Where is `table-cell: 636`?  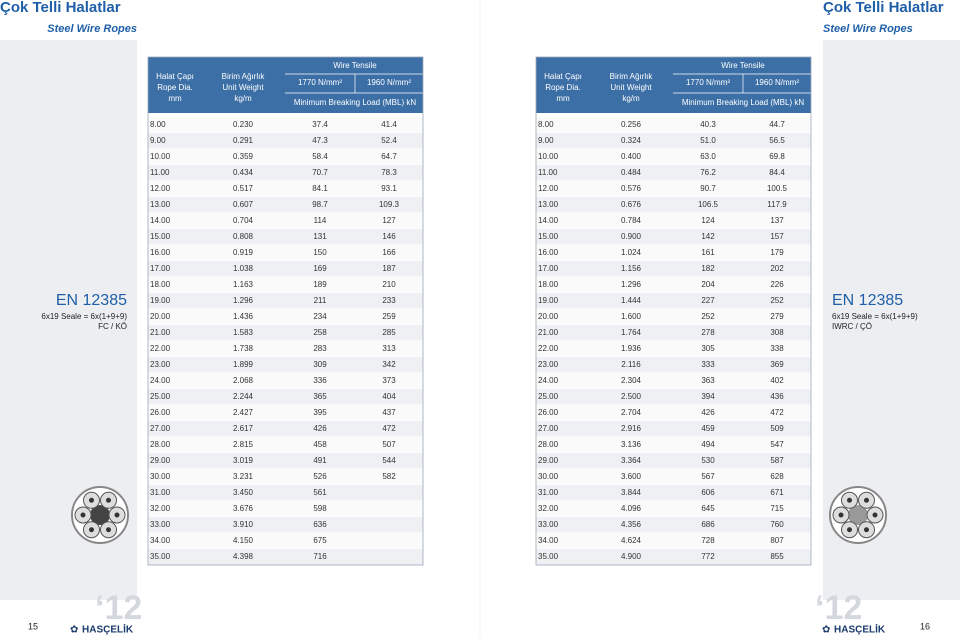 table-cell: 636 is located at coordinates (320, 524).